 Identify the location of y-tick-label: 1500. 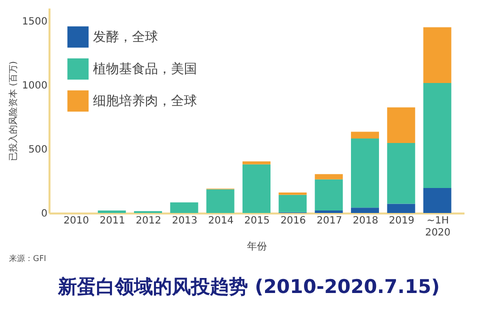
(35, 22).